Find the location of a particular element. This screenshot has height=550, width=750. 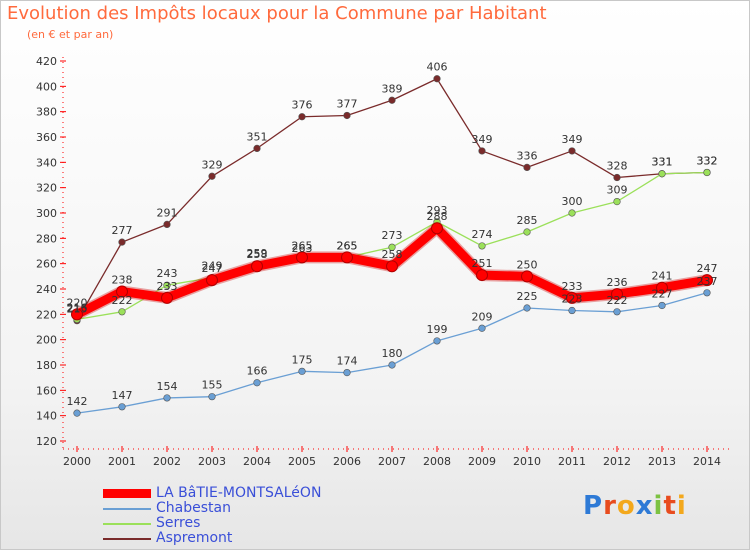

data-label: 332 is located at coordinates (707, 160).